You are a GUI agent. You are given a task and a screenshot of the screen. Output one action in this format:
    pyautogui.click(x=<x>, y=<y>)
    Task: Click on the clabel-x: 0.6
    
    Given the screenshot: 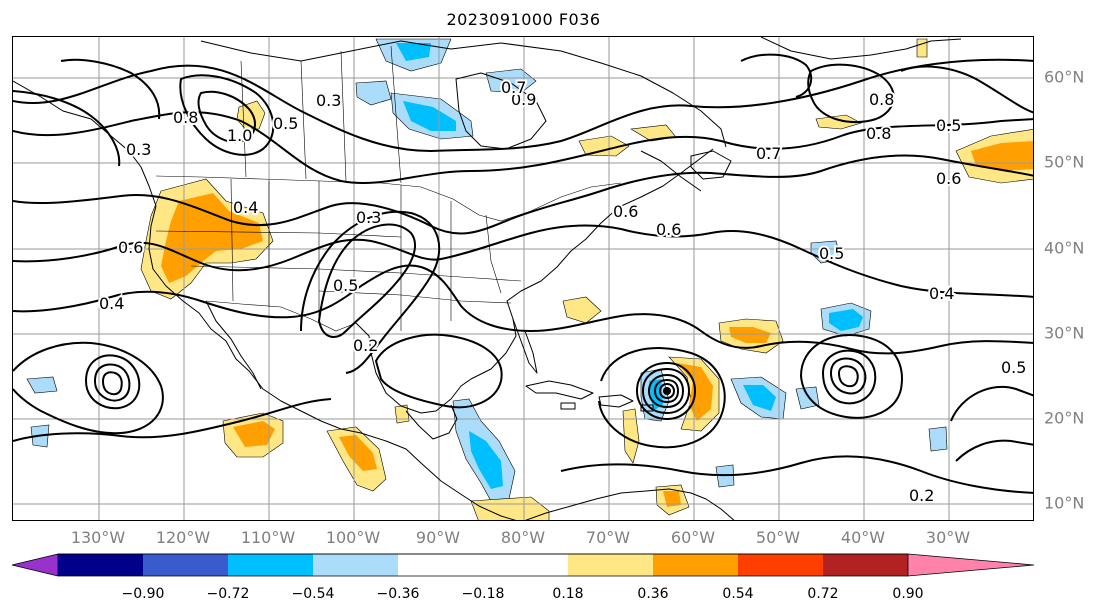 What is the action you would take?
    pyautogui.click(x=625, y=211)
    